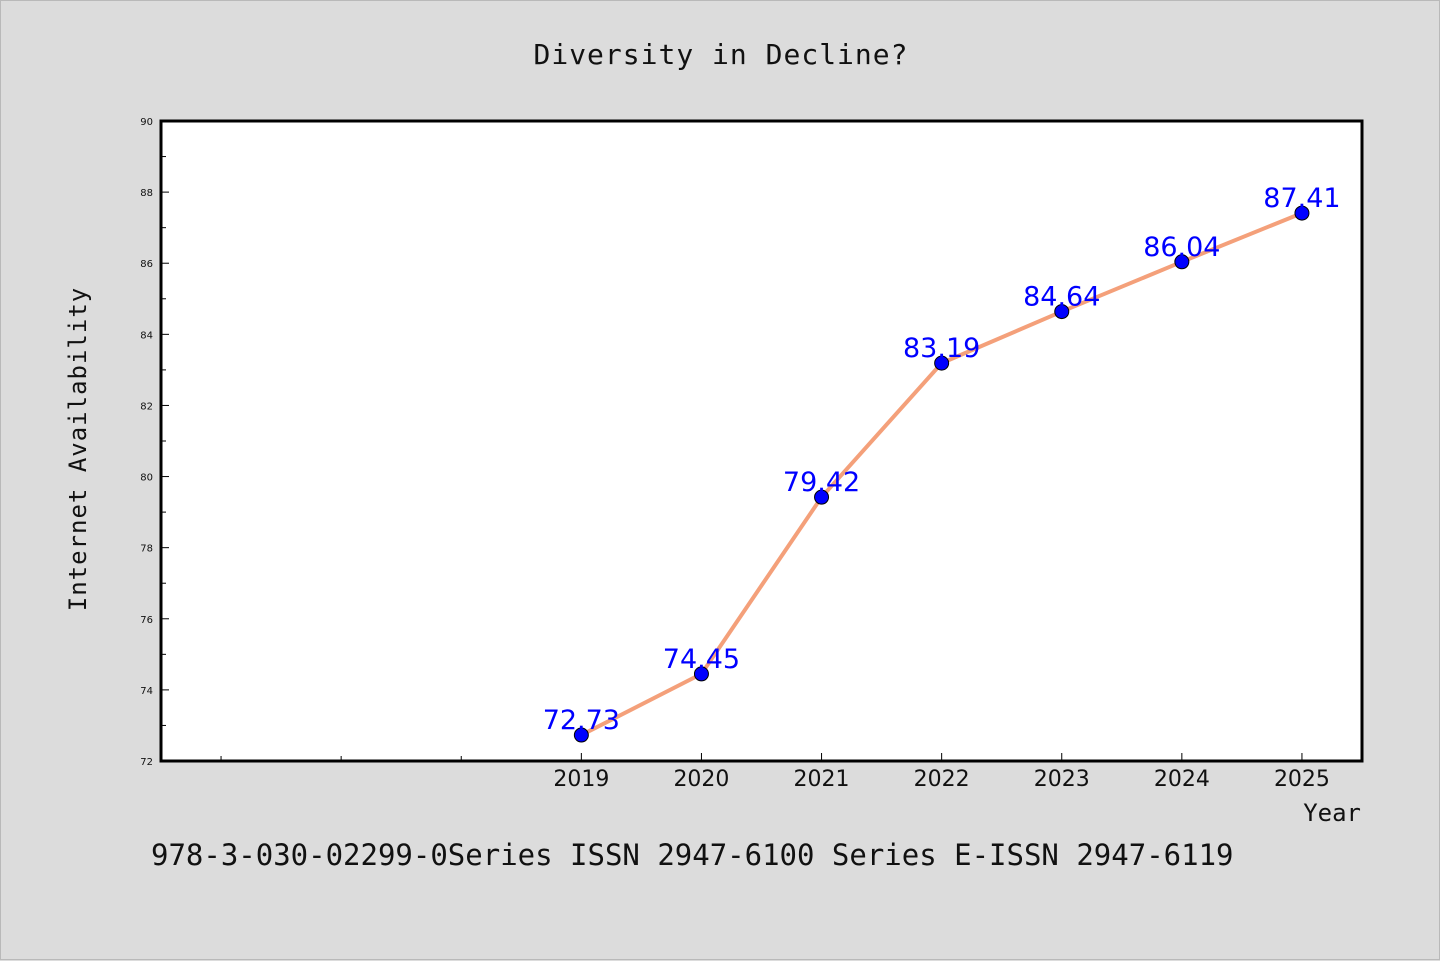 The width and height of the screenshot is (1440, 961). Describe the element at coordinates (146, 193) in the screenshot. I see `y-tick-label: 88` at that location.